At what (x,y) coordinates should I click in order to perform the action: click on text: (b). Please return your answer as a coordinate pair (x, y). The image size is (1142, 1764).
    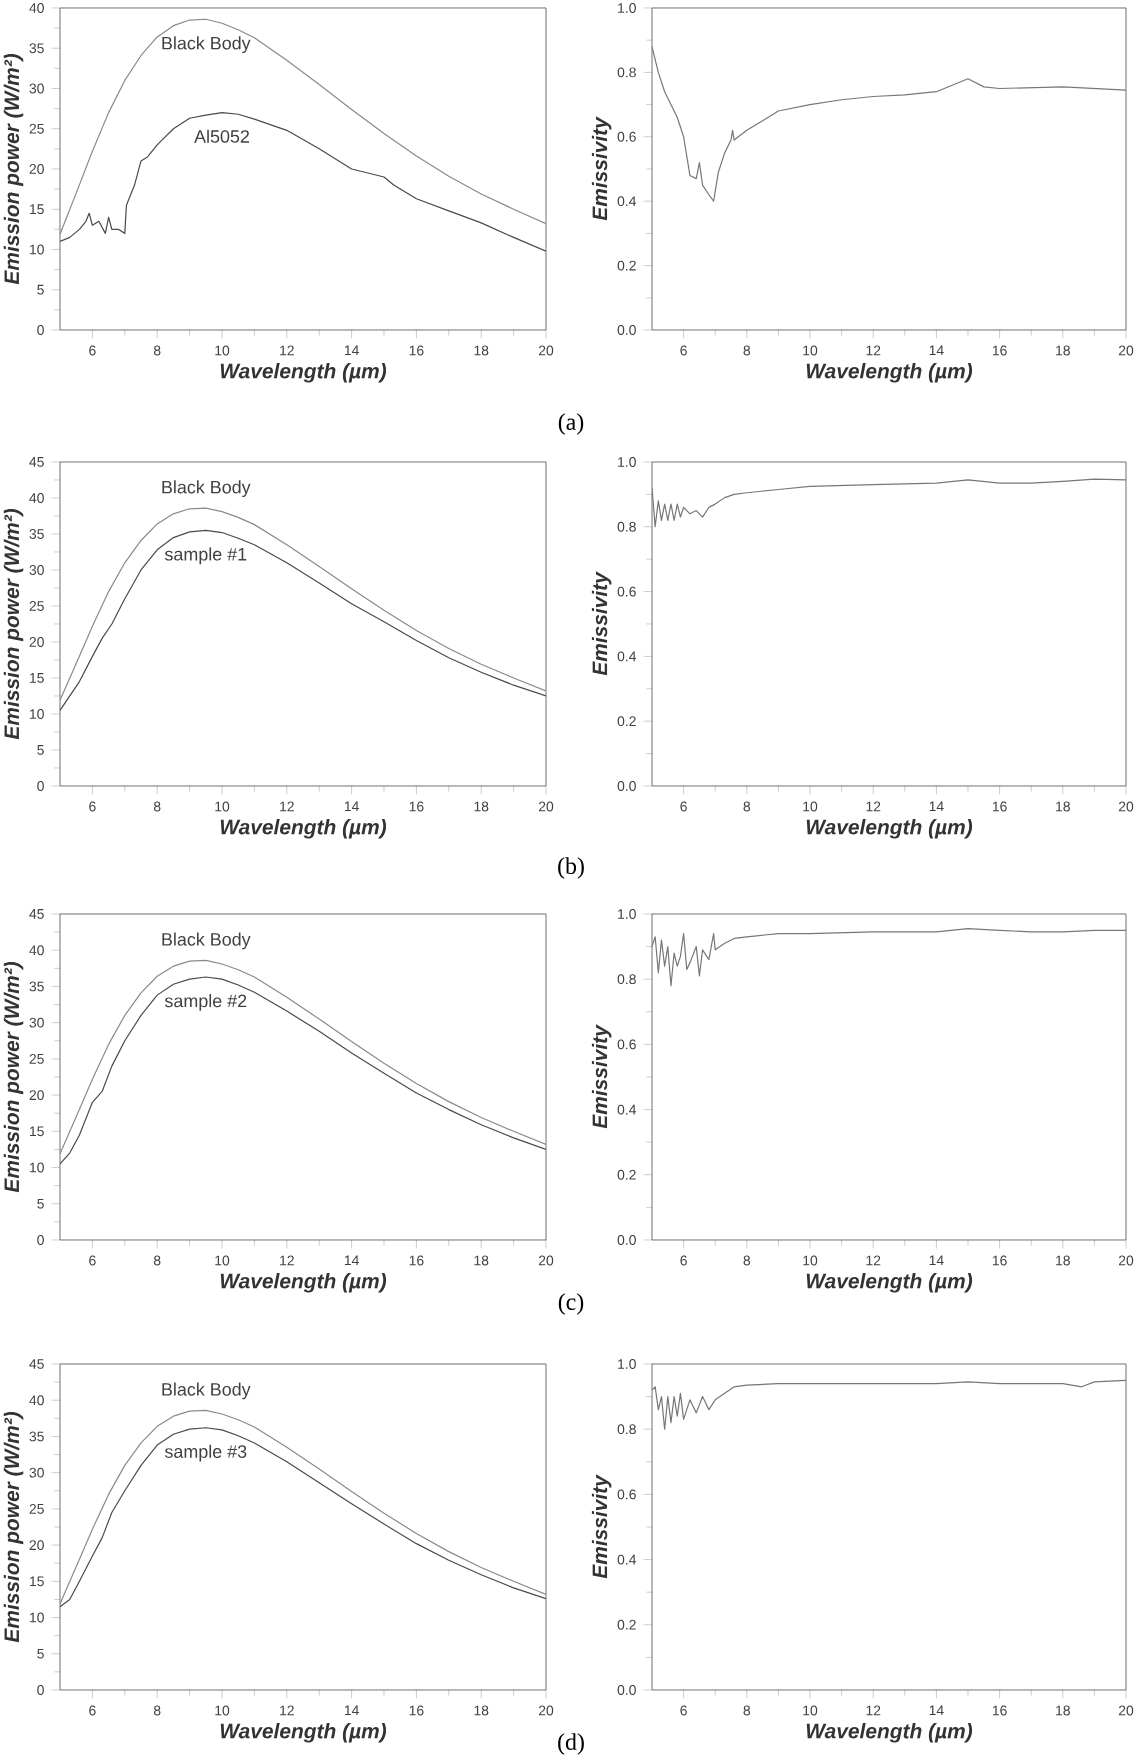
    Looking at the image, I should click on (571, 868).